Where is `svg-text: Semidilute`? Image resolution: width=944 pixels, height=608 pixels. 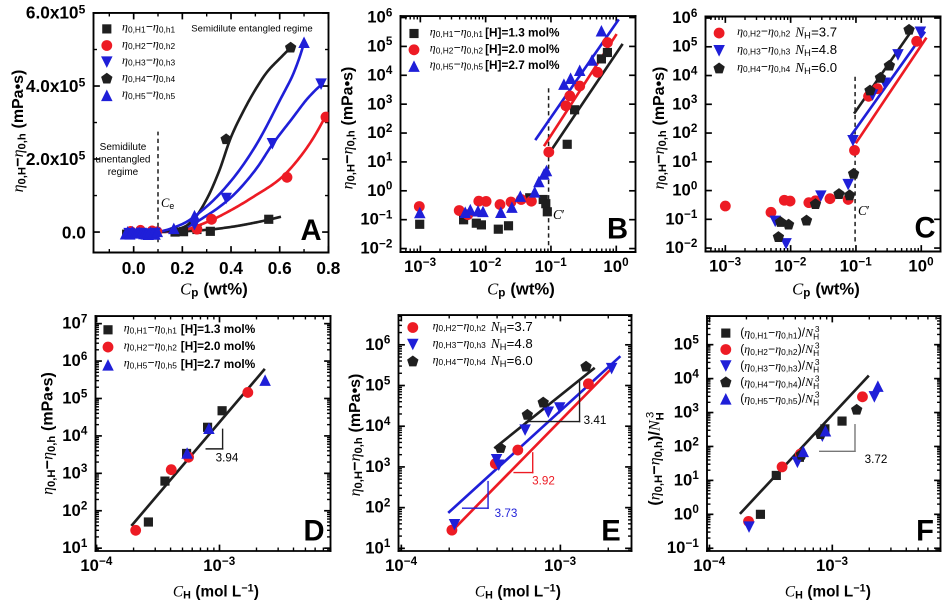
svg-text: Semidilute is located at coordinates (123, 147).